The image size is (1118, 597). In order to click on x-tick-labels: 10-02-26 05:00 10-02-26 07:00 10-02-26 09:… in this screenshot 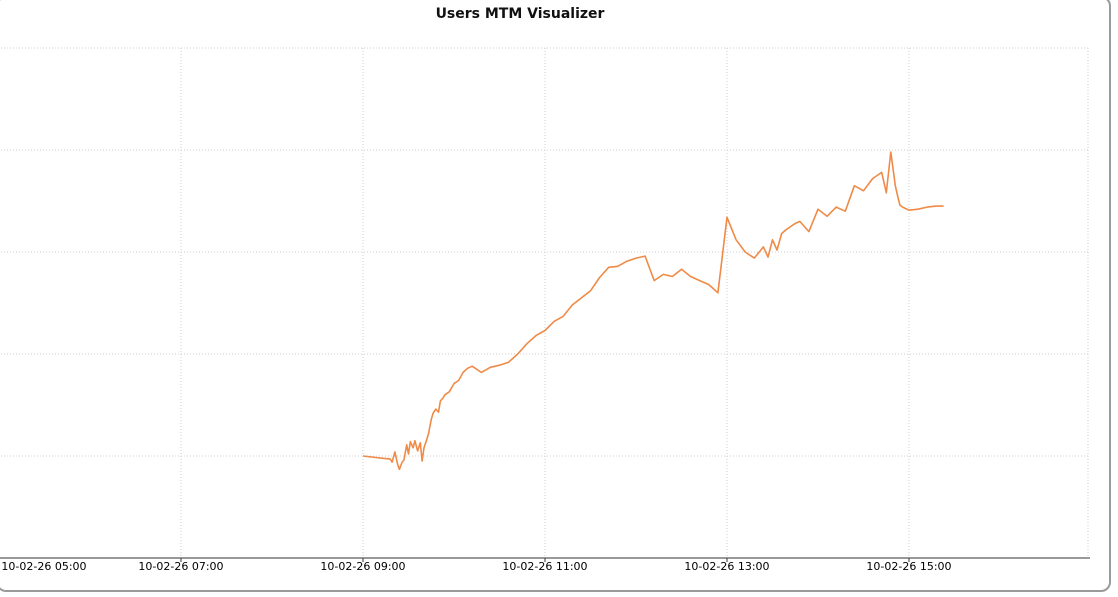, I will do `click(476, 566)`.